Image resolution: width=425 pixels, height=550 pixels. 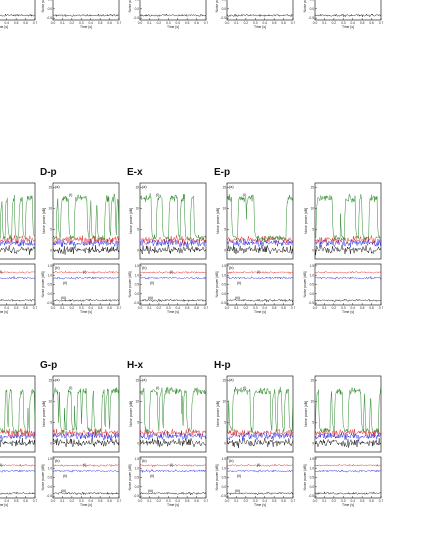 What do you see at coordinates (135, 172) in the screenshot?
I see `panel-title: E-x` at bounding box center [135, 172].